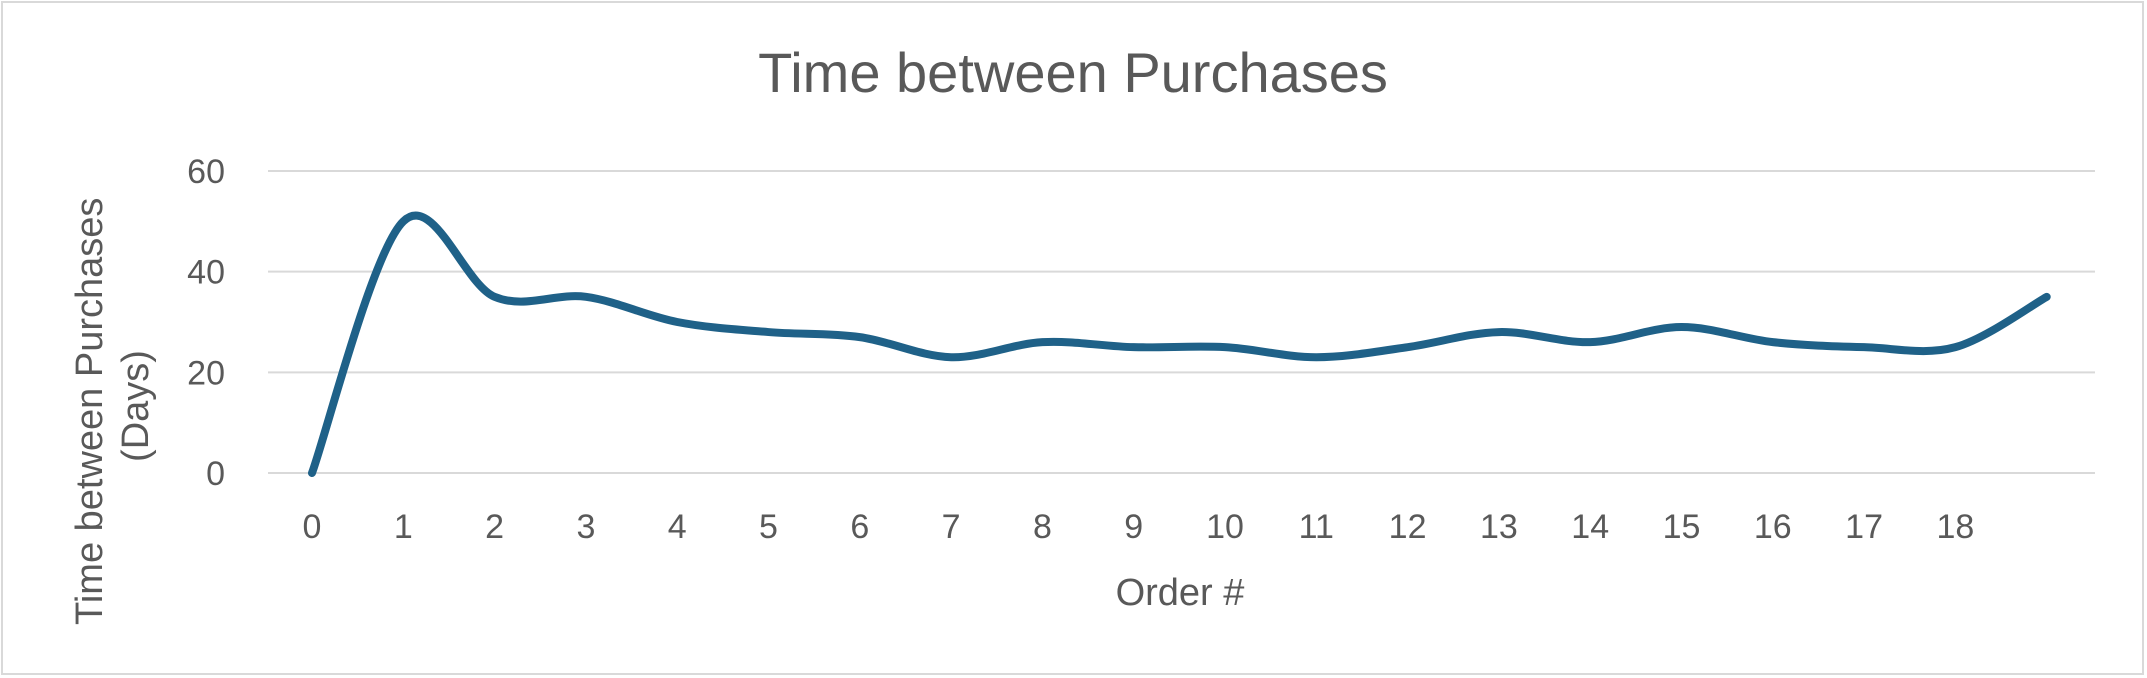 The width and height of the screenshot is (2147, 678). I want to click on chart-title: Time between Purchases, so click(1073, 72).